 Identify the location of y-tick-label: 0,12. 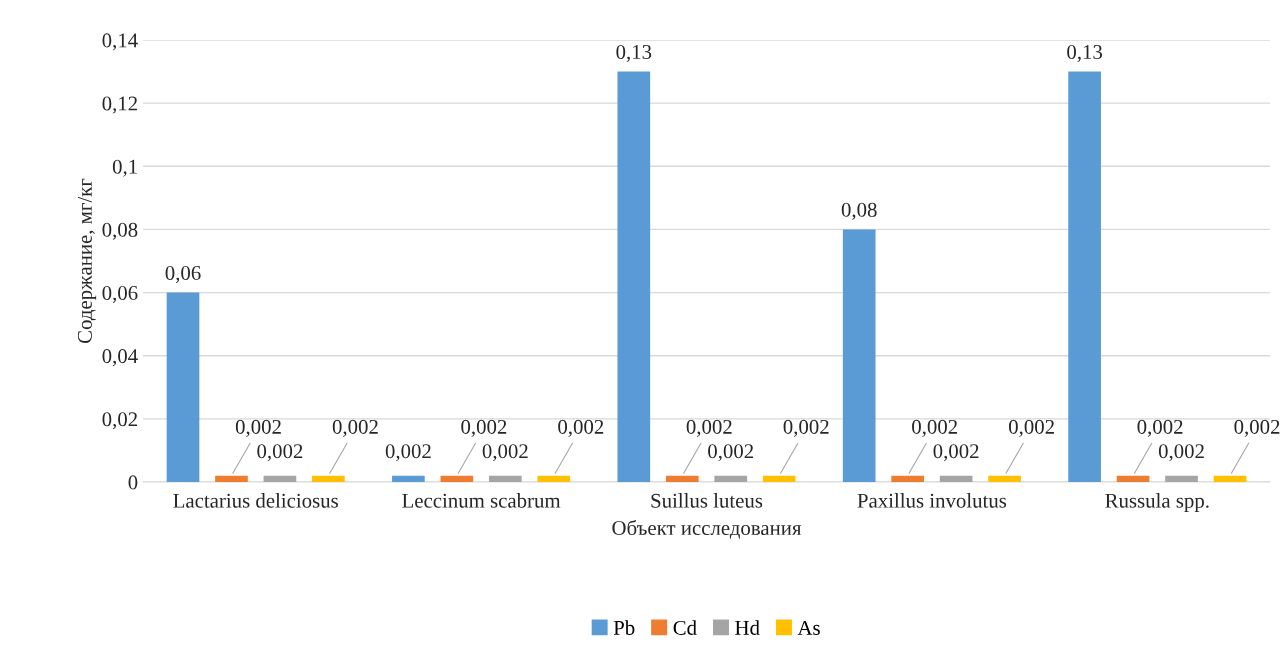
(119, 105).